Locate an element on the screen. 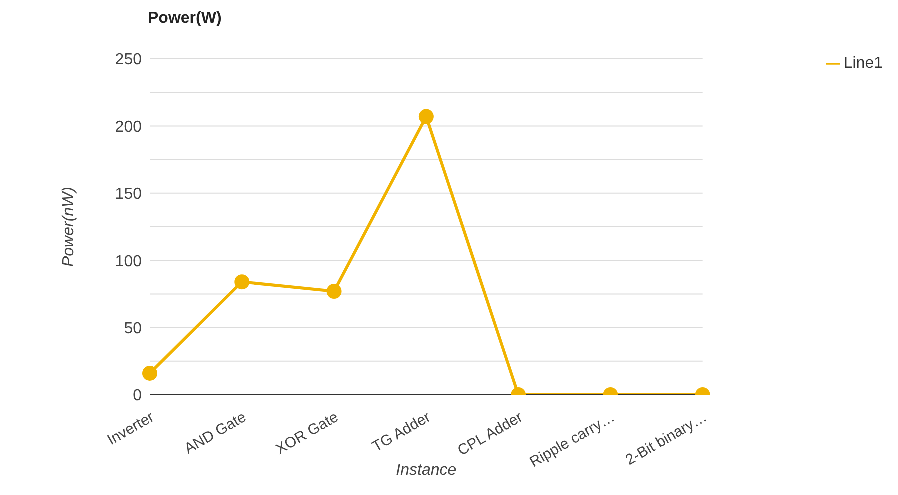 This screenshot has width=898, height=495. y-tick-label: 100 is located at coordinates (128, 261).